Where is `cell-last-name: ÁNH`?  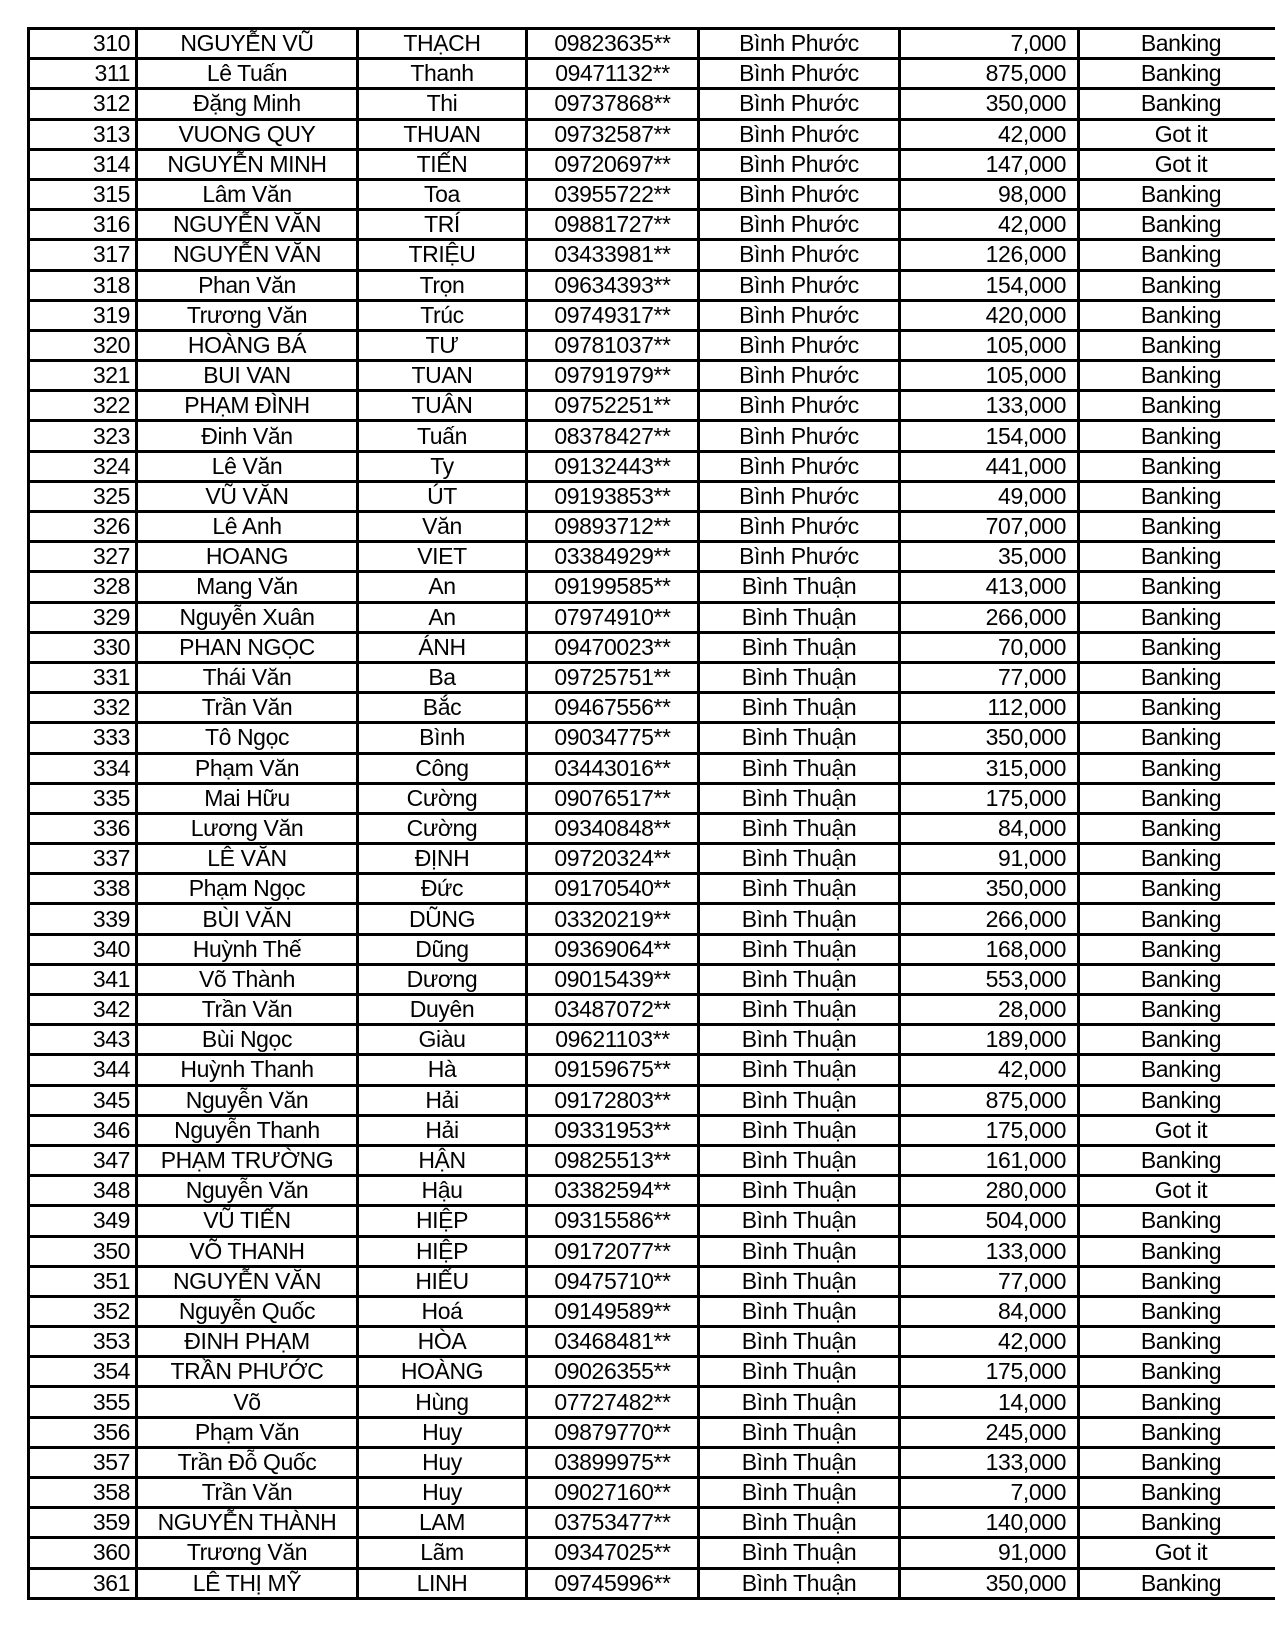 cell-last-name: ÁNH is located at coordinates (442, 647).